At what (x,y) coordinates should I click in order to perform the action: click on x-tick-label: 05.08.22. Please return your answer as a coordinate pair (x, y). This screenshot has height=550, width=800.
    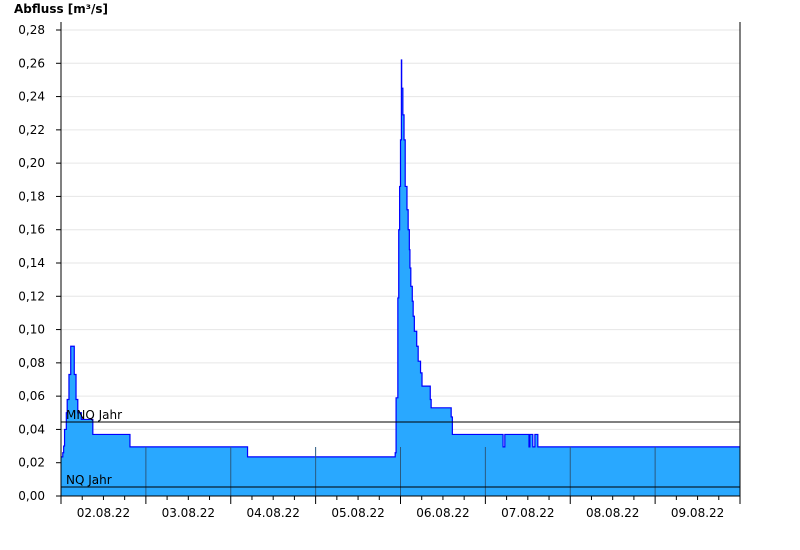
    Looking at the image, I should click on (357, 513).